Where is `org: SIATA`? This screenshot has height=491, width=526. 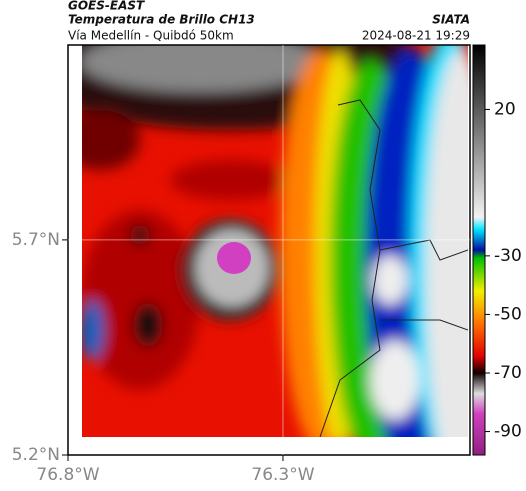 org: SIATA is located at coordinates (451, 20).